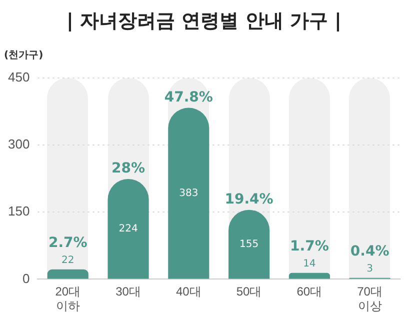 The height and width of the screenshot is (320, 408). What do you see at coordinates (189, 291) in the screenshot?
I see `x-tick-label: 40대` at bounding box center [189, 291].